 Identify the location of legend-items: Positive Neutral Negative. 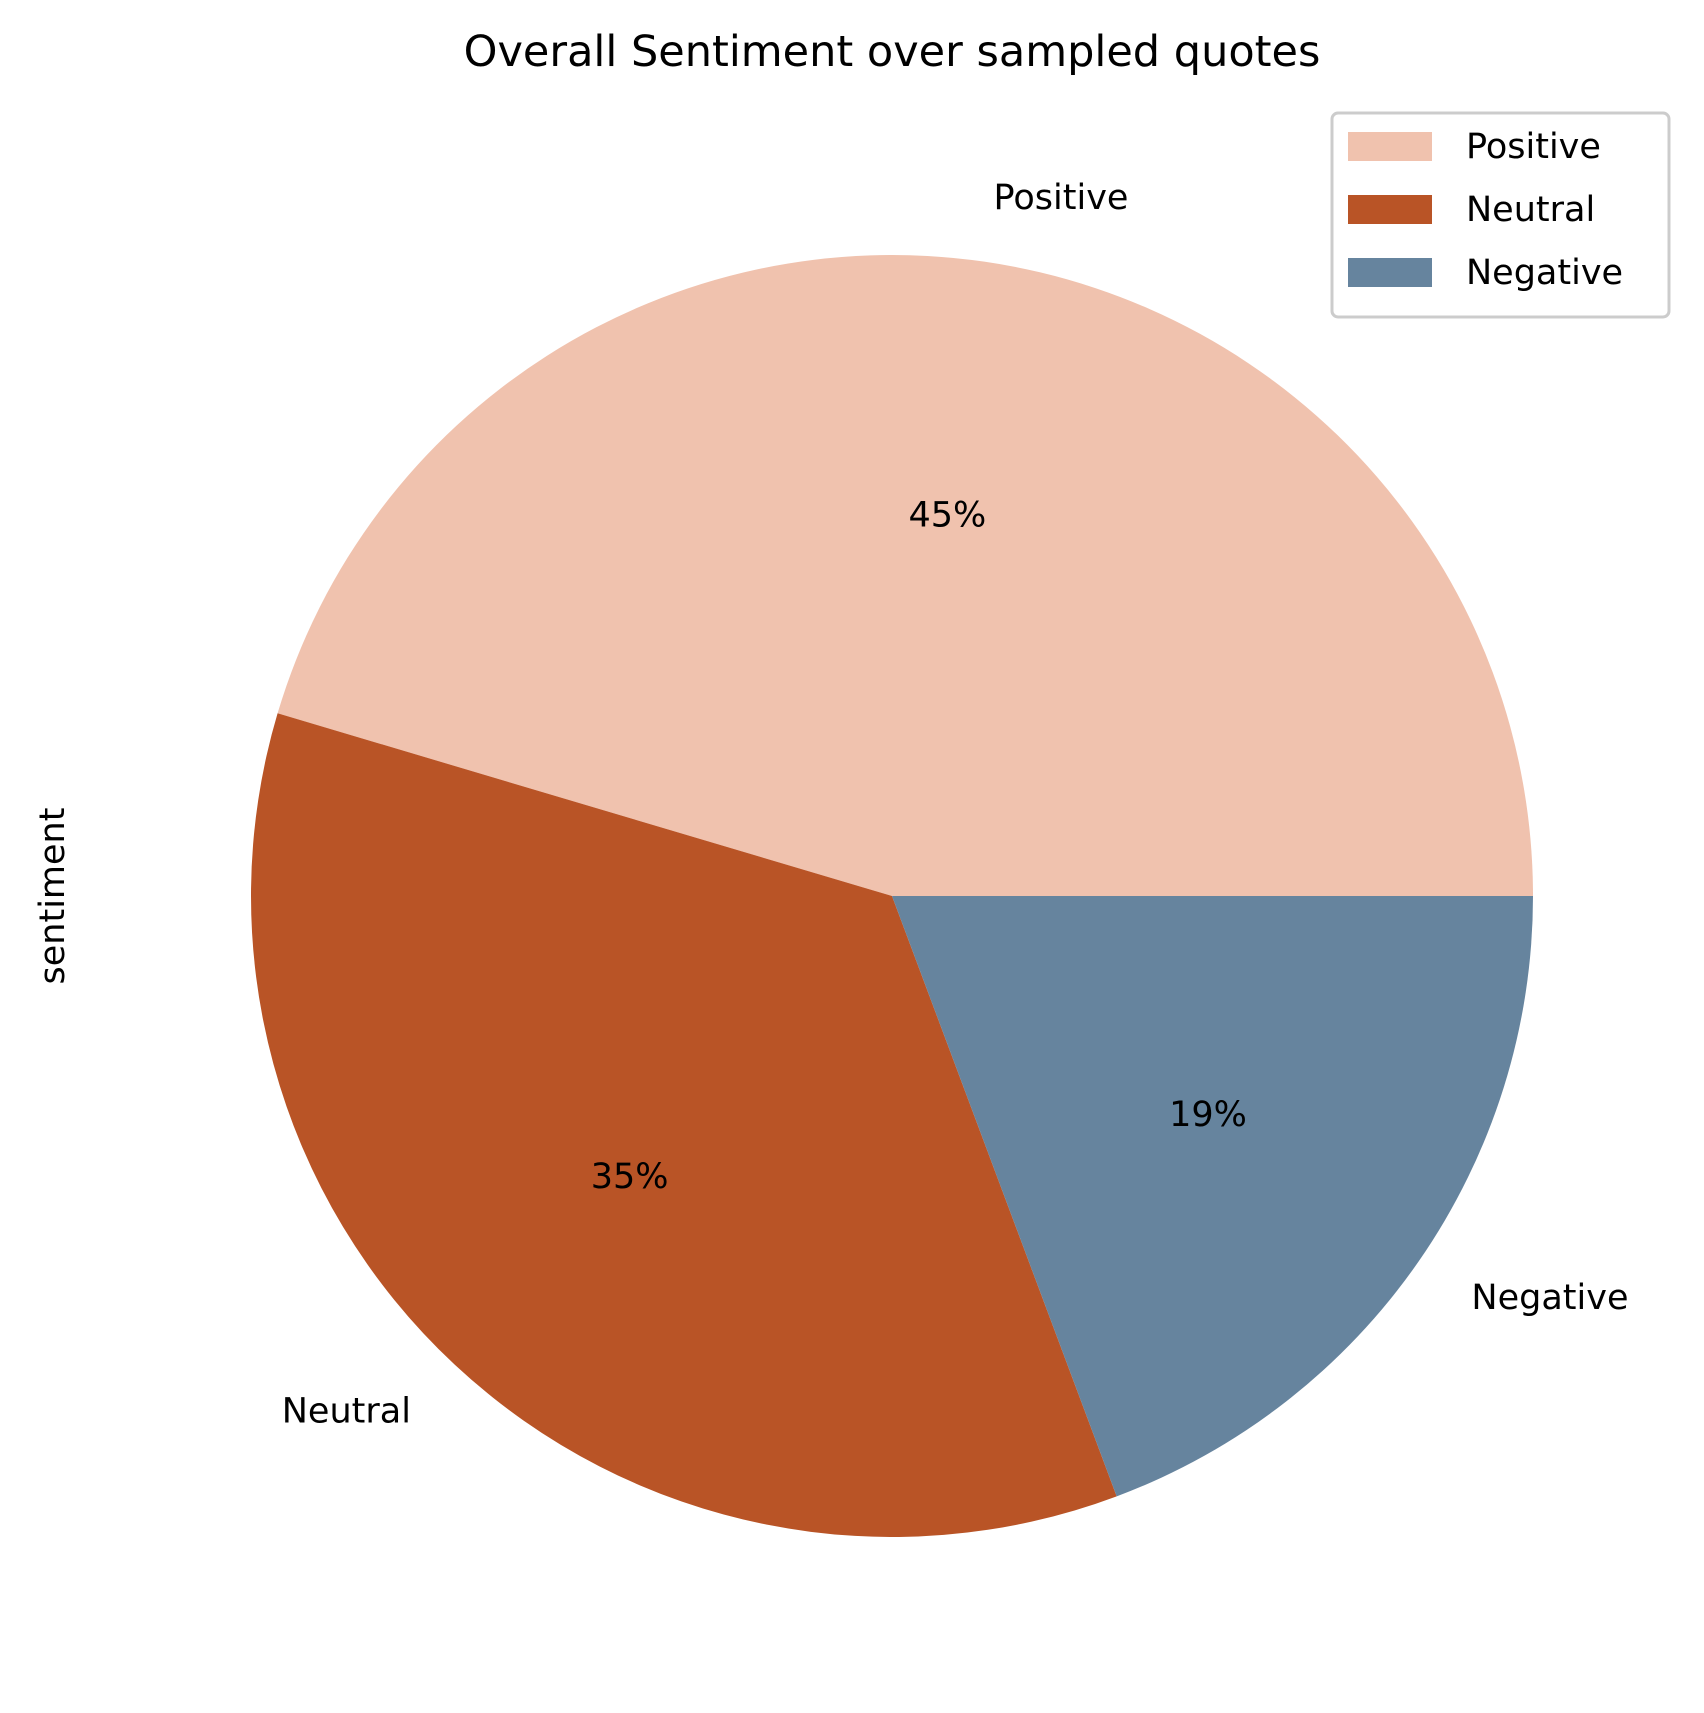
(1485, 210).